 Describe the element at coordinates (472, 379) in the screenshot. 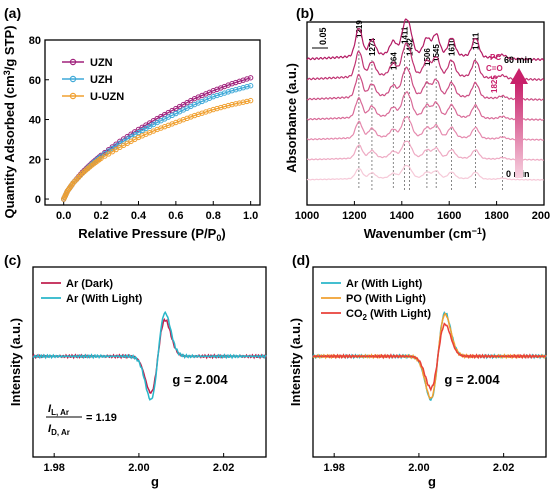

I see `panel-d-g-value: g = 2.004` at that location.